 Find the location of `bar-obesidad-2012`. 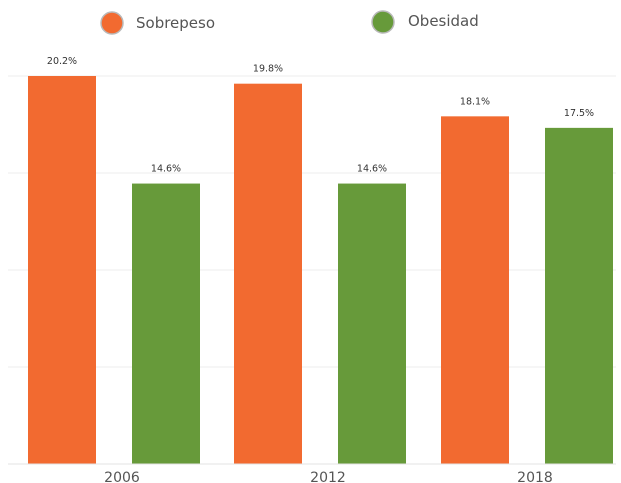

bar-obesidad-2012 is located at coordinates (372, 323).